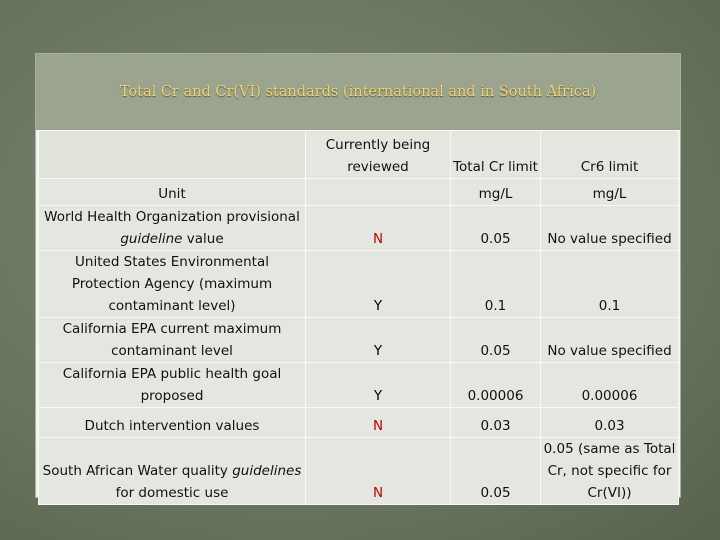 The width and height of the screenshot is (720, 540). I want to click on label-text: World Health Organization provisional, so click(172, 217).